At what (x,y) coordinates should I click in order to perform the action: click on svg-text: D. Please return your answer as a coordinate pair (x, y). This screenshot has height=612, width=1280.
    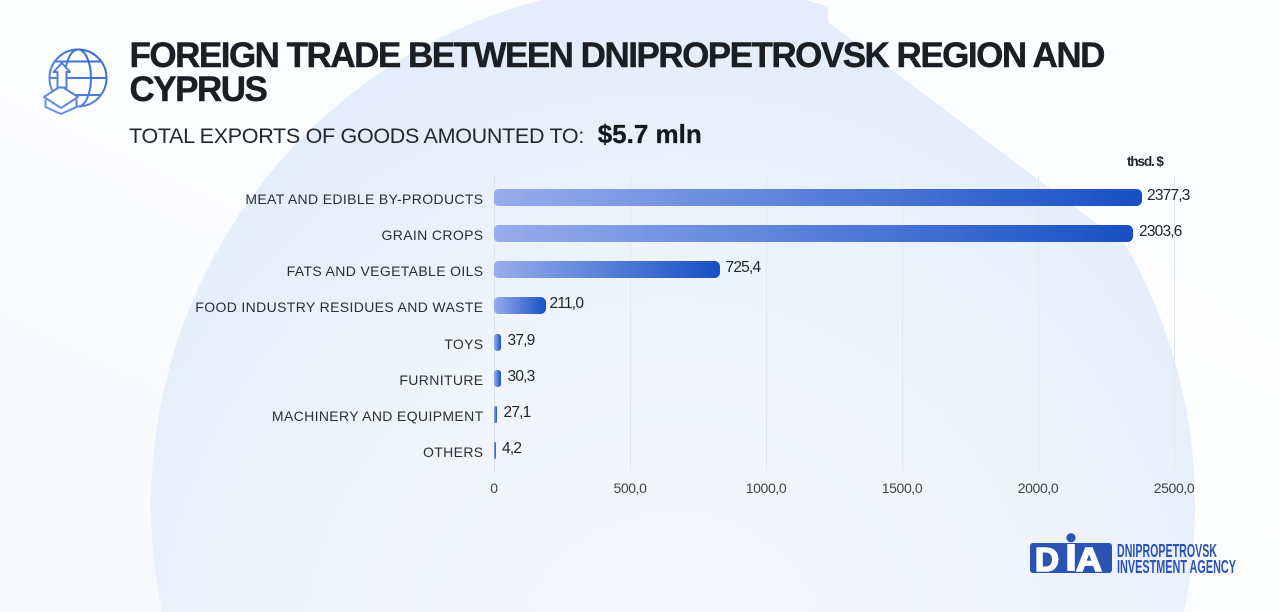
    Looking at the image, I should click on (1047, 559).